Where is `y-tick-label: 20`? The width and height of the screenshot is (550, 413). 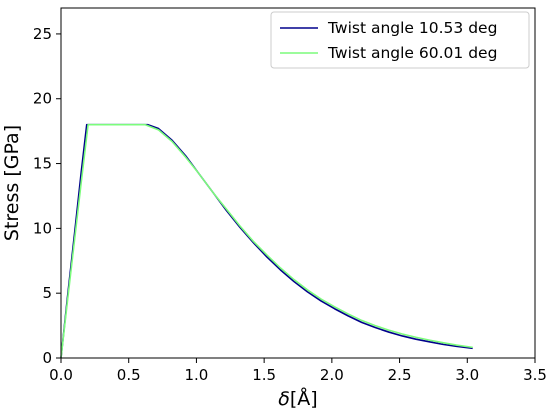
y-tick-label: 20 is located at coordinates (42, 99).